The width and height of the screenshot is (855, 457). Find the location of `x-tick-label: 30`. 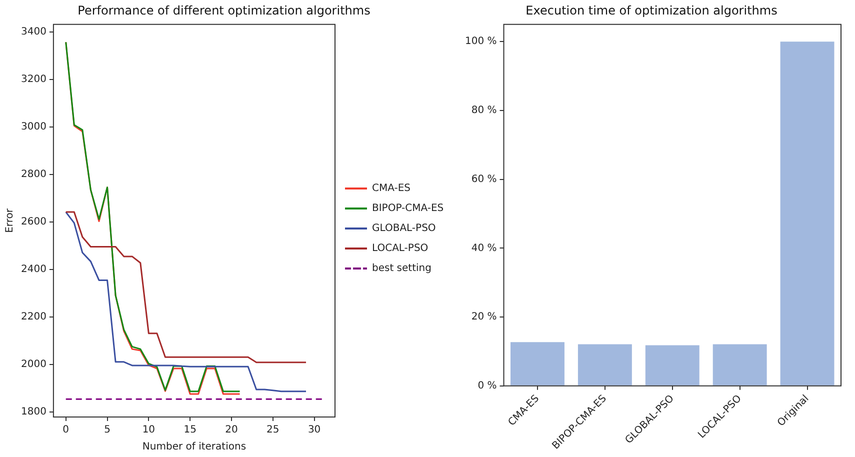

x-tick-label: 30 is located at coordinates (314, 430).